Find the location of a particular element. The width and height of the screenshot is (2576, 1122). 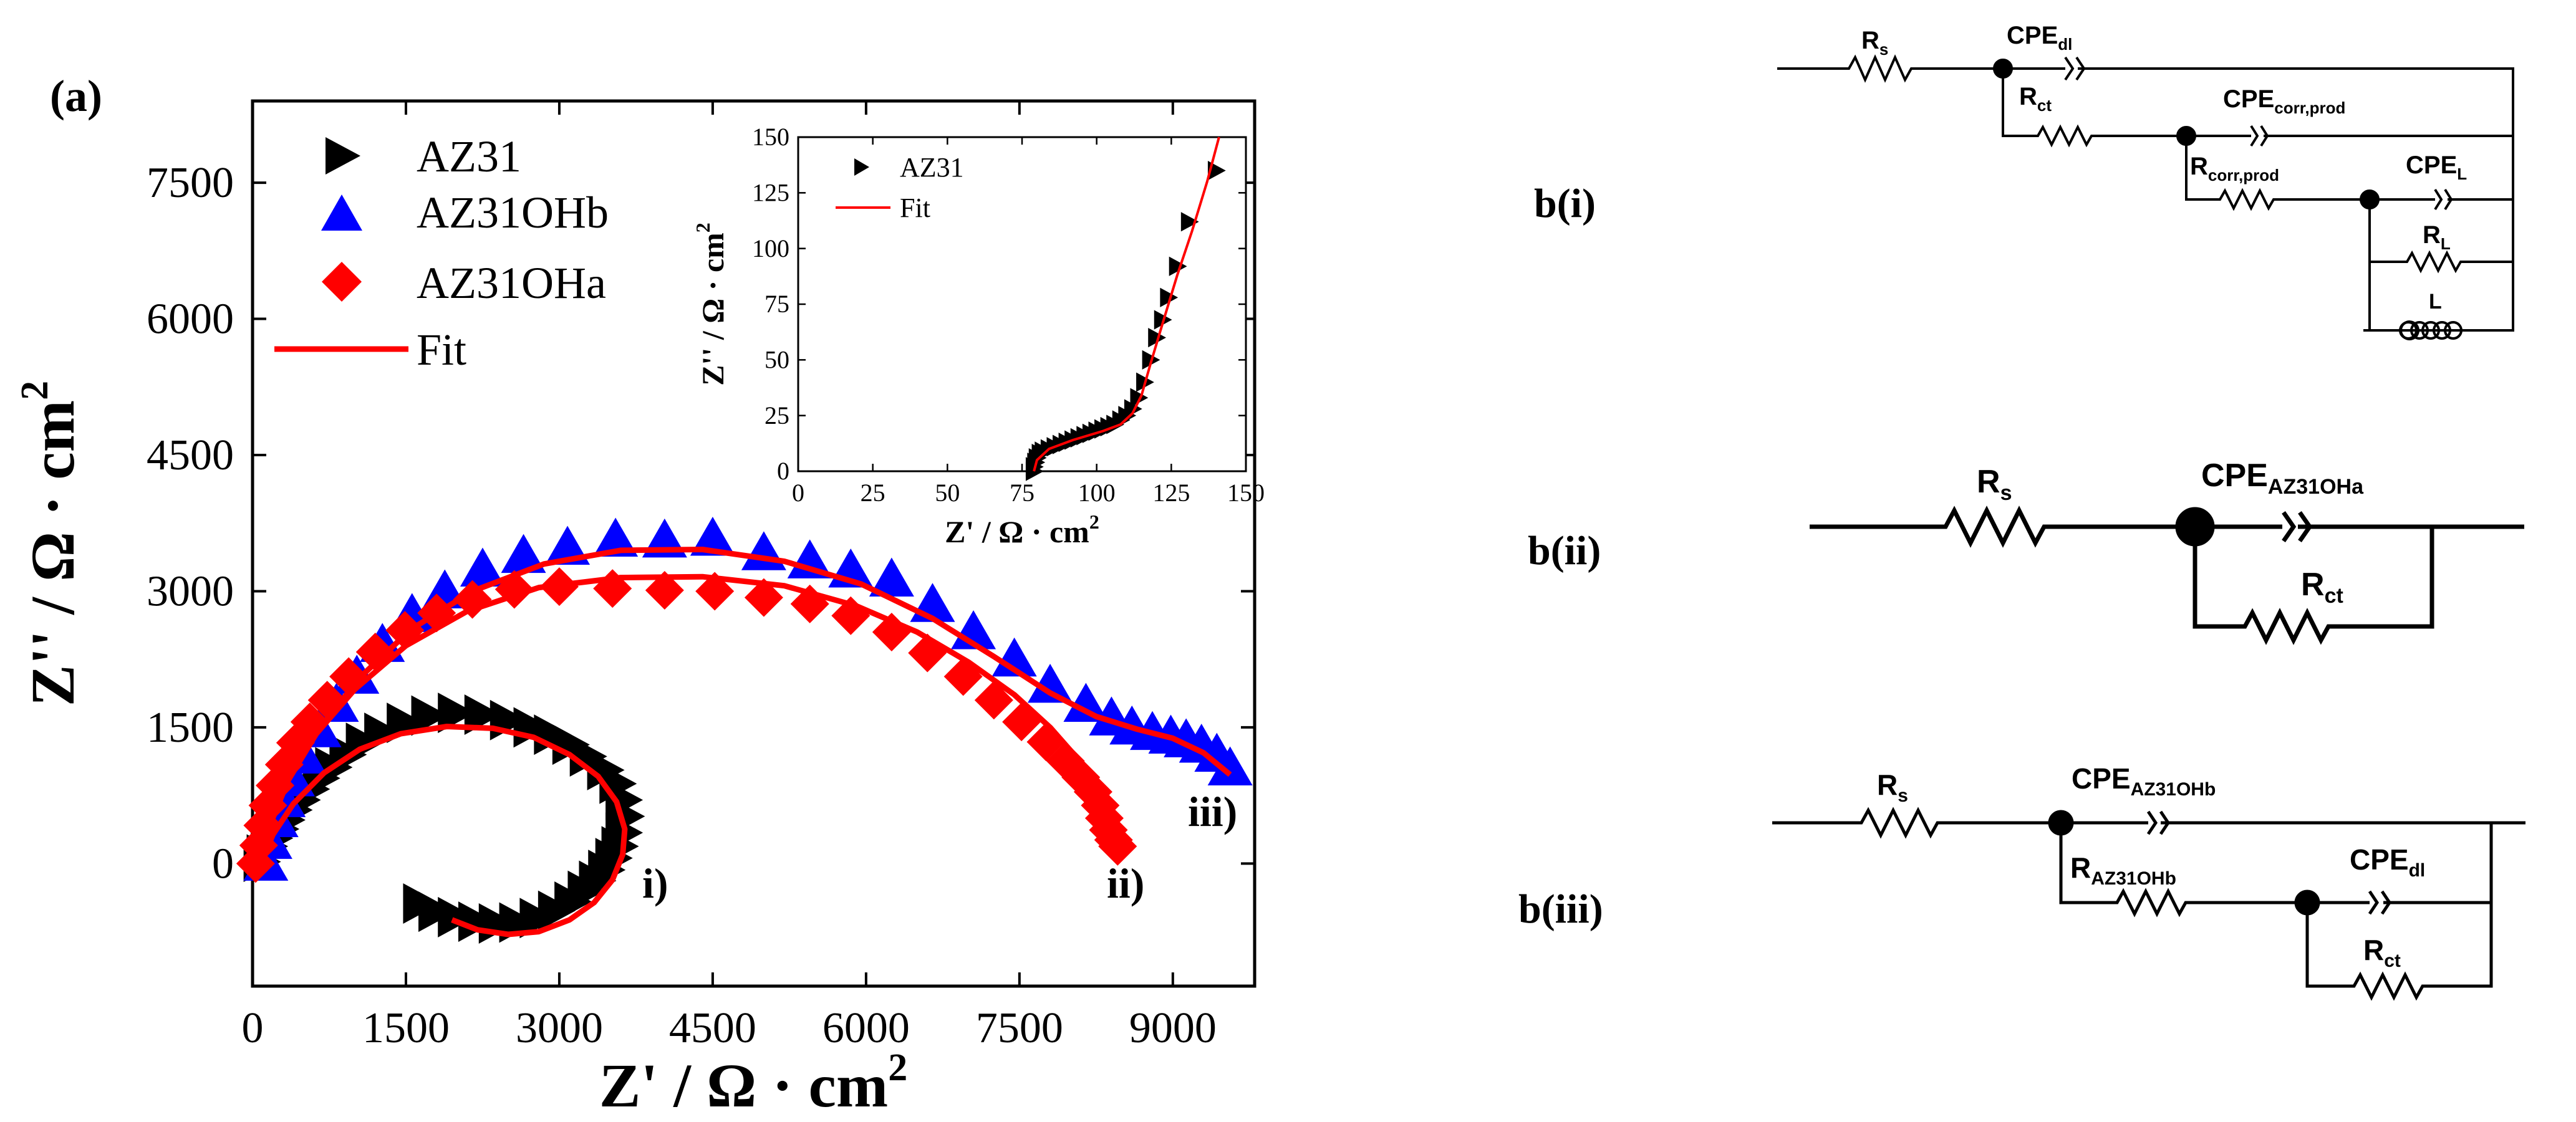

legend-label-az31oha: AZ31OHa is located at coordinates (511, 283).